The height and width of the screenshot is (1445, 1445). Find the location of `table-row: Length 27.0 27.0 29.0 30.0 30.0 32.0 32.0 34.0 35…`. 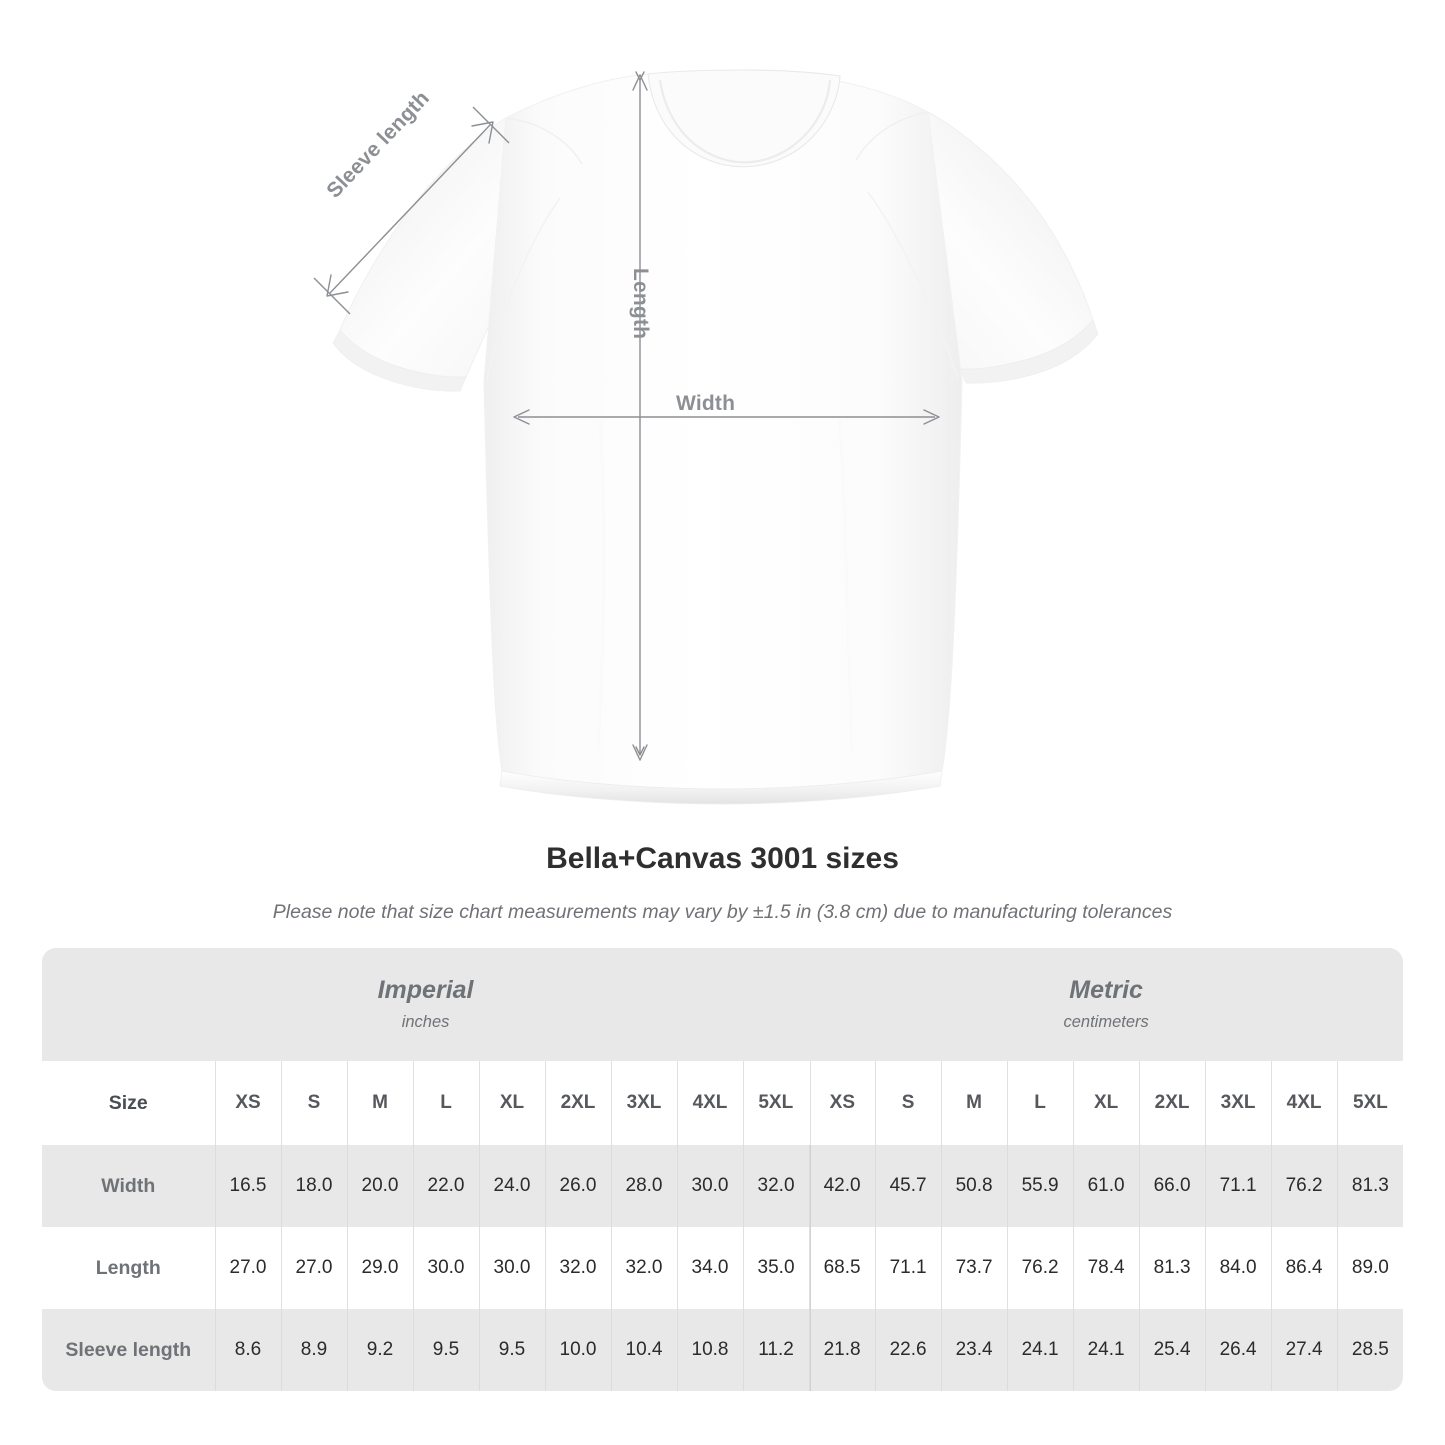

table-row: Length 27.0 27.0 29.0 30.0 30.0 32.0 32.0 34.0 35… is located at coordinates (723, 1268).